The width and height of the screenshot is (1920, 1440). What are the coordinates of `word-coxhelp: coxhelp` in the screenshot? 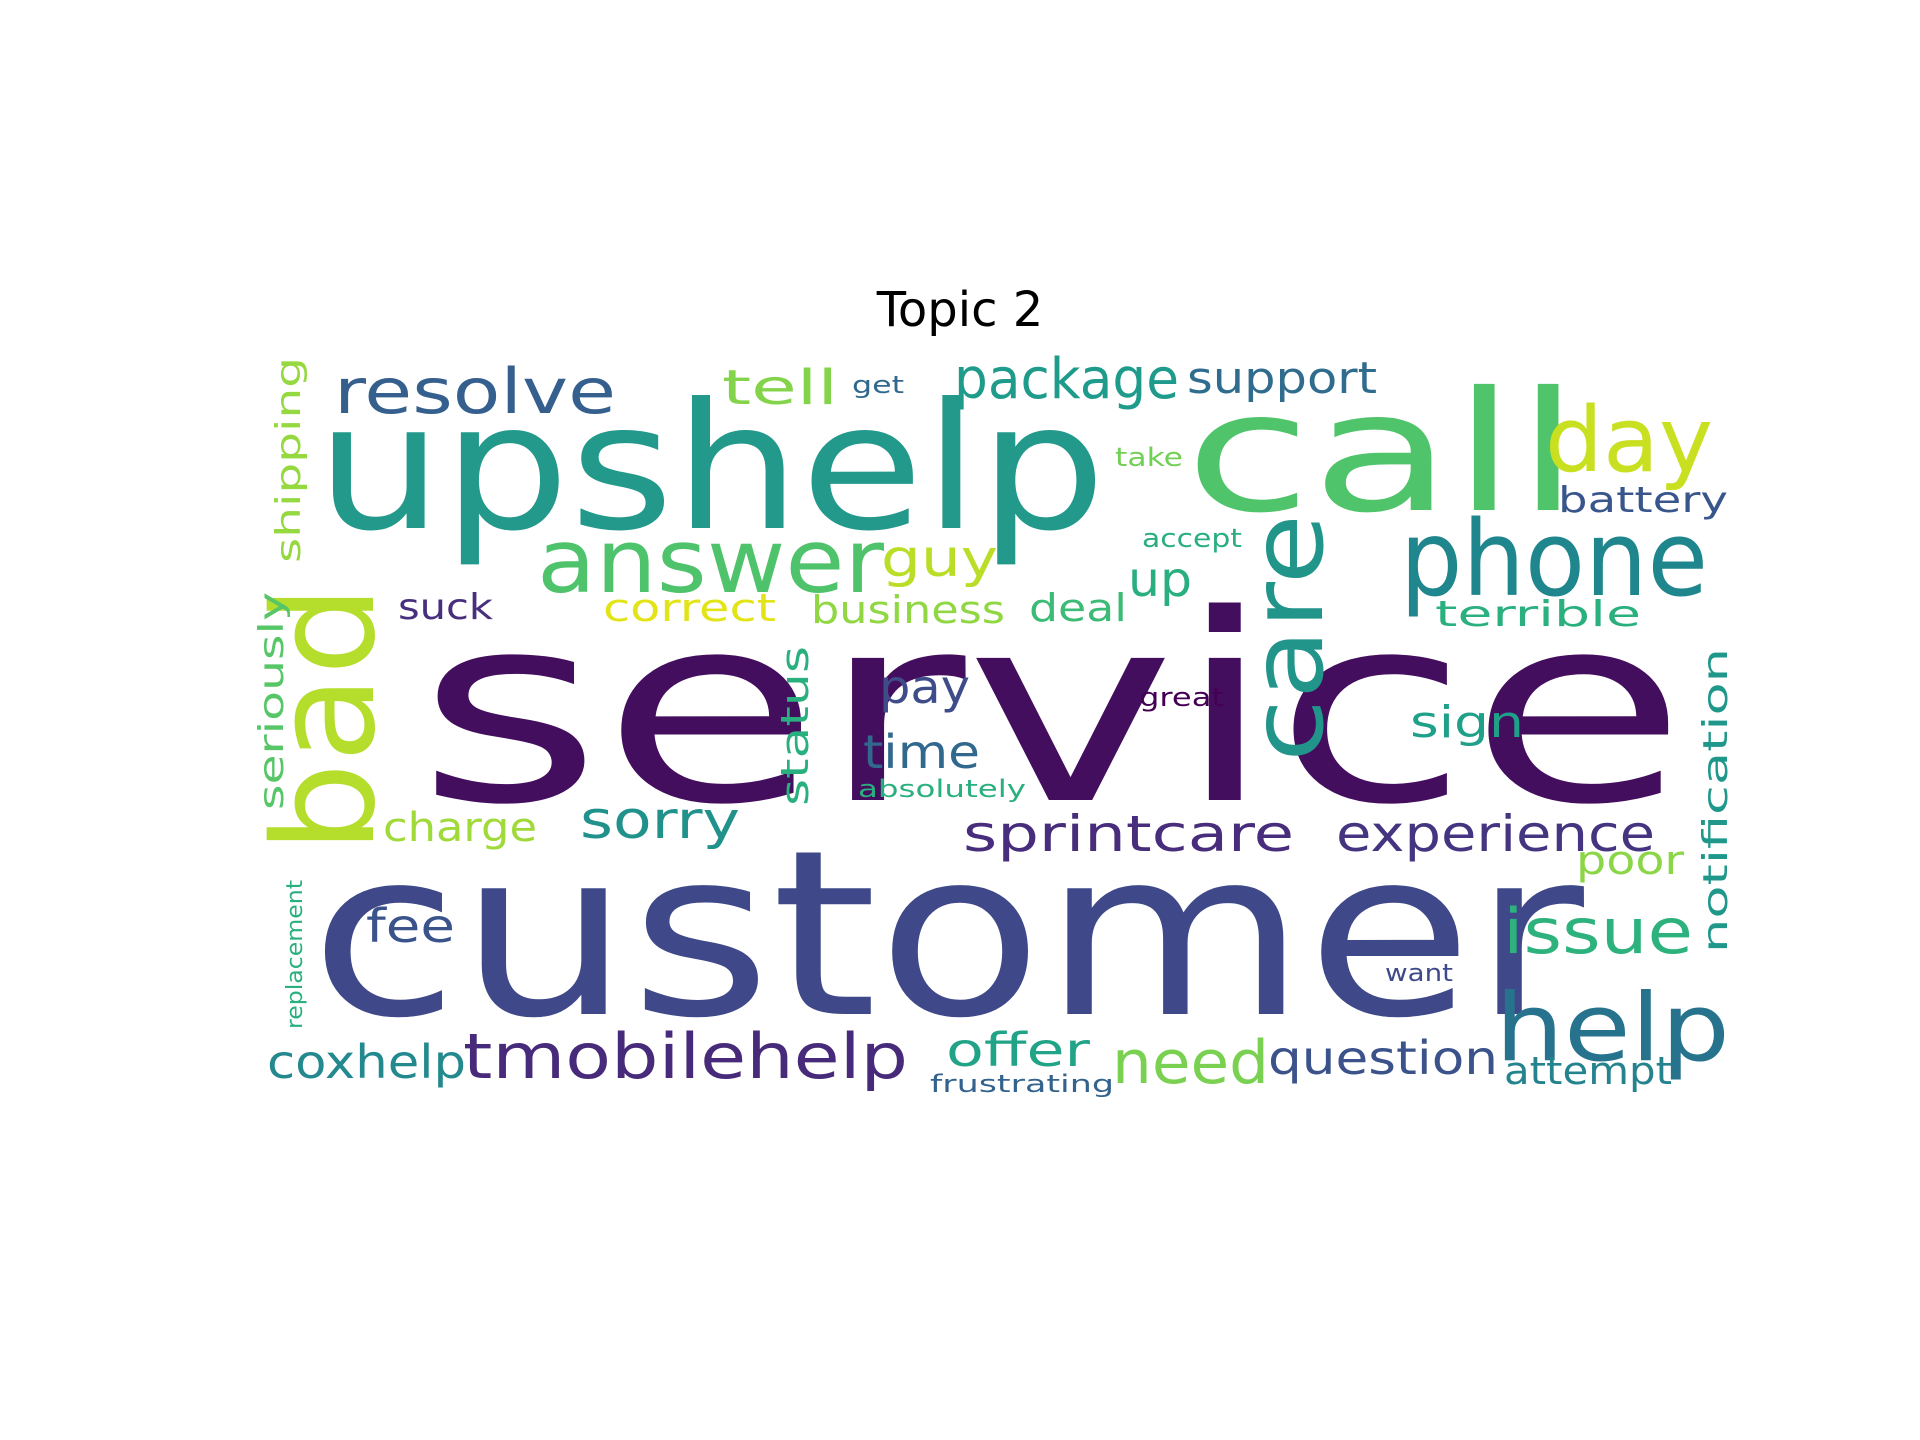 It's located at (366, 1062).